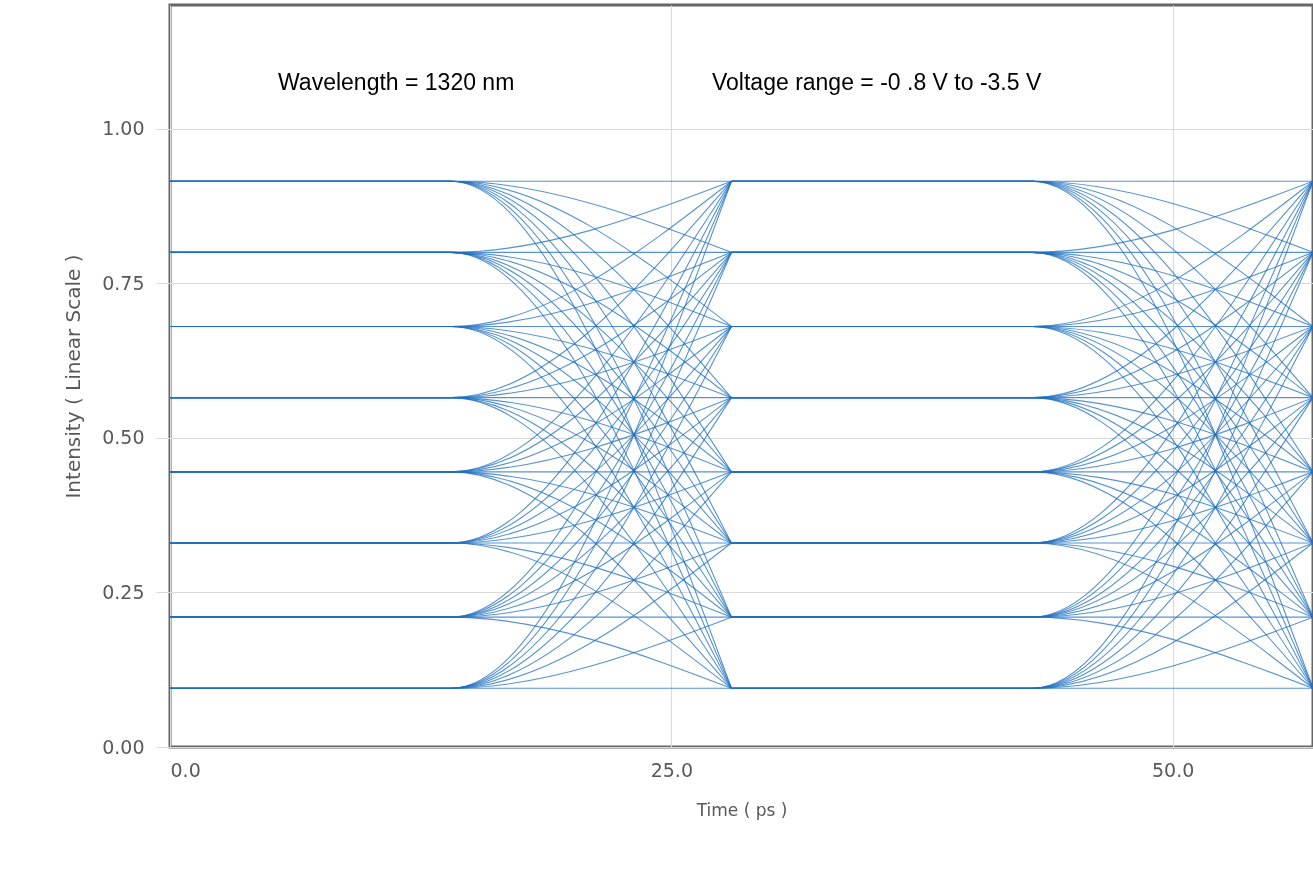 This screenshot has width=1313, height=876. I want to click on annotation: Voltage range = -0 .8 V to -3.5 V, so click(877, 82).